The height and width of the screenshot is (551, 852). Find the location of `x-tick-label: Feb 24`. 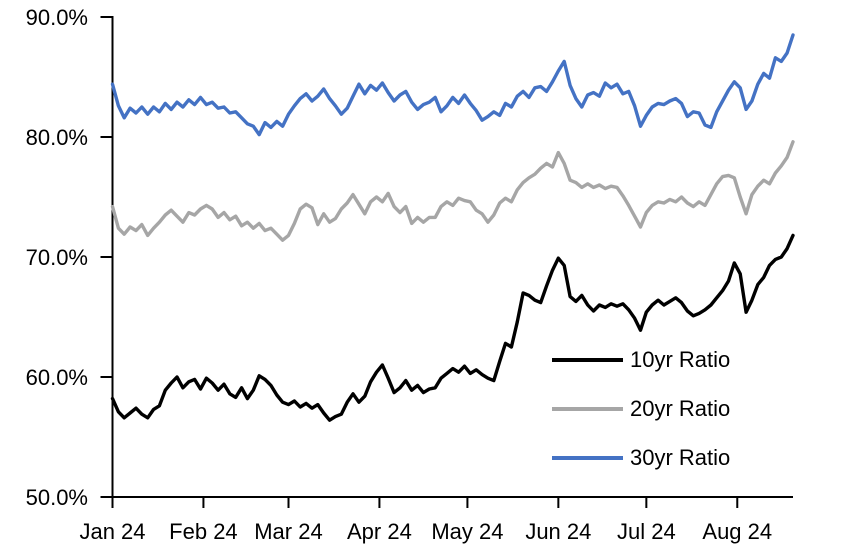

x-tick-label: Feb 24 is located at coordinates (203, 531).